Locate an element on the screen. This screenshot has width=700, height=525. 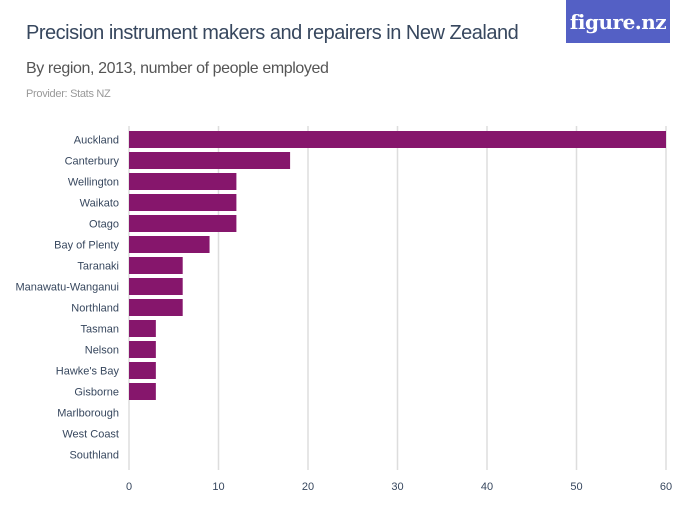
category-label: Marlborough is located at coordinates (88, 414).